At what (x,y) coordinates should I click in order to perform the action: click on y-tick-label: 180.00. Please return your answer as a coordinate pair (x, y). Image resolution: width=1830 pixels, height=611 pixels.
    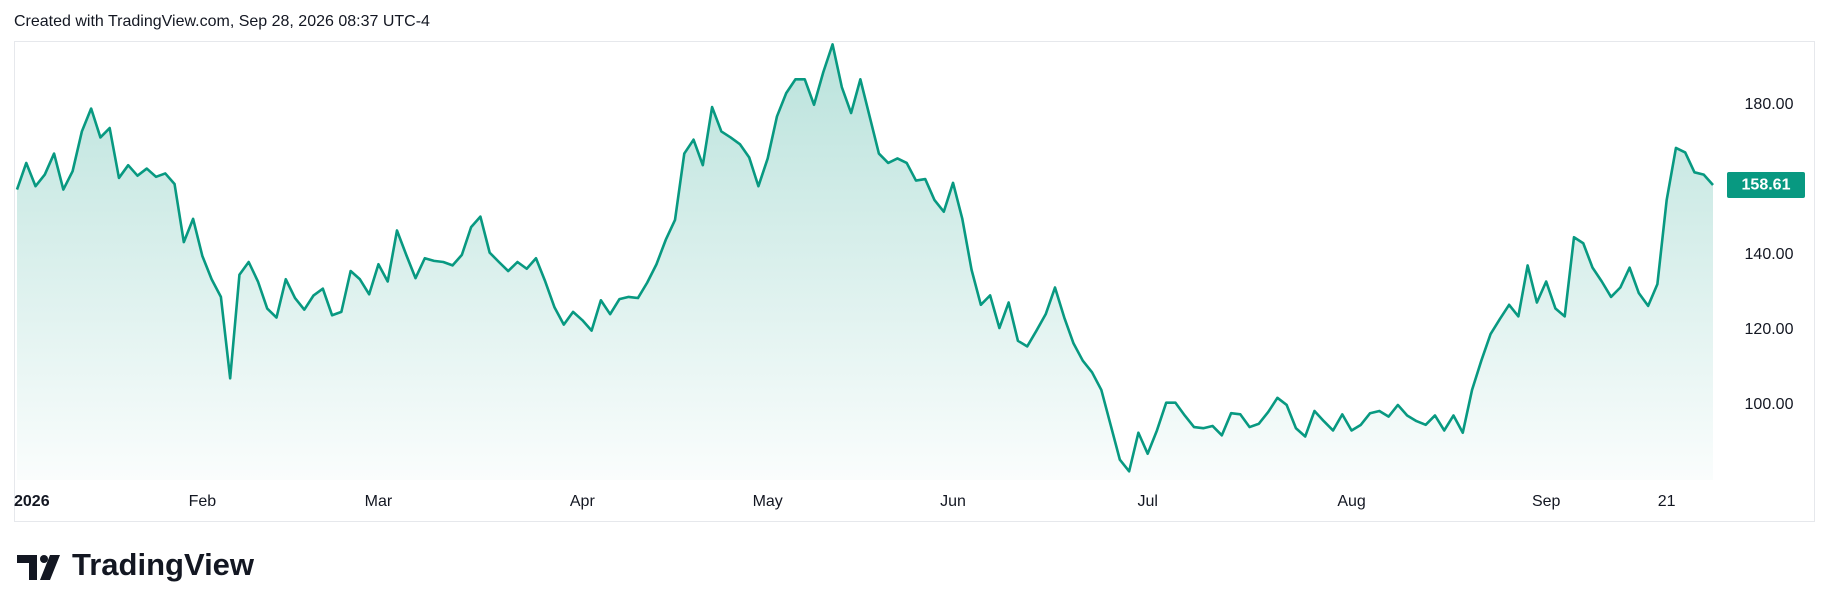
    Looking at the image, I should click on (1769, 104).